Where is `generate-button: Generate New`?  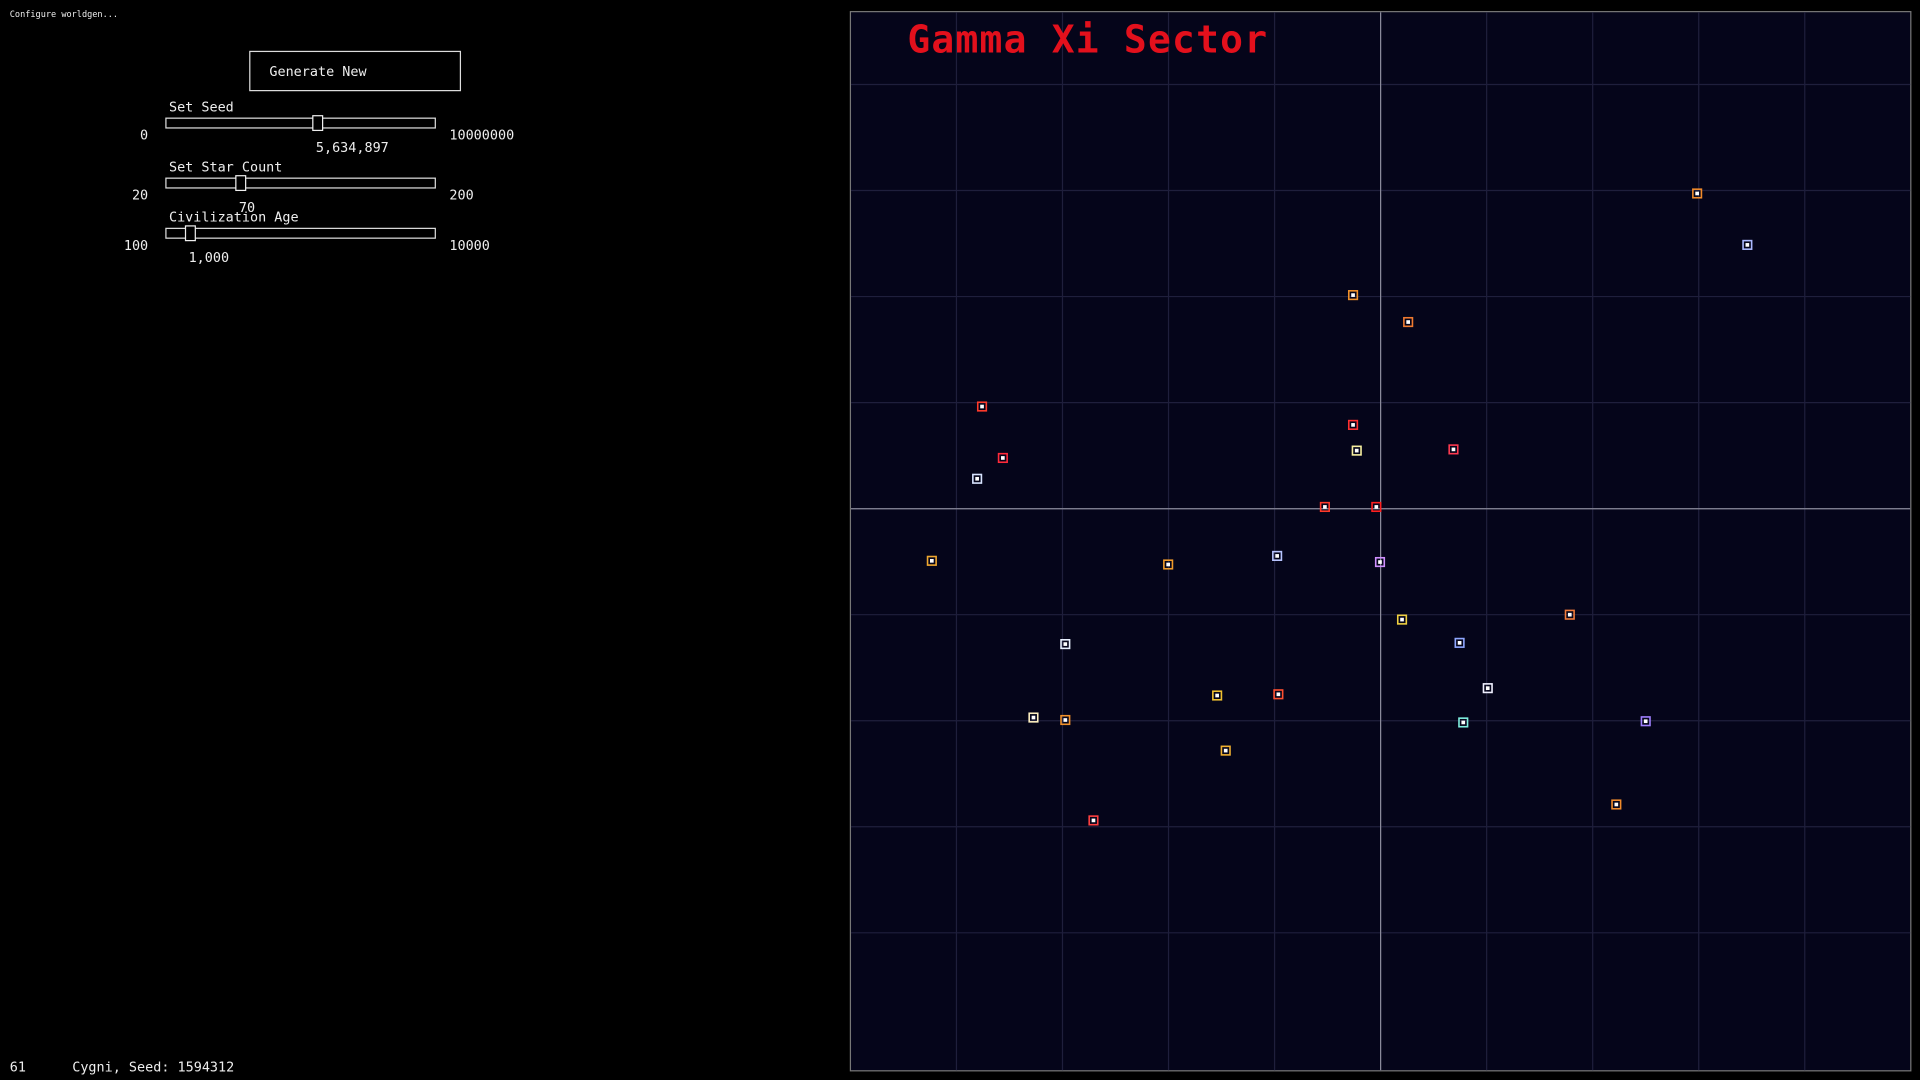 generate-button: Generate New is located at coordinates (355, 71).